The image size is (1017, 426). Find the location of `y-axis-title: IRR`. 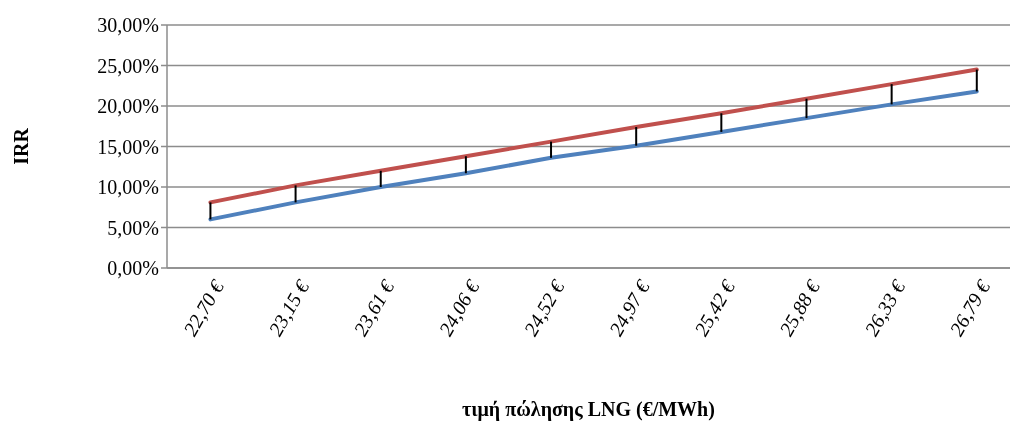

y-axis-title: IRR is located at coordinates (21, 146).